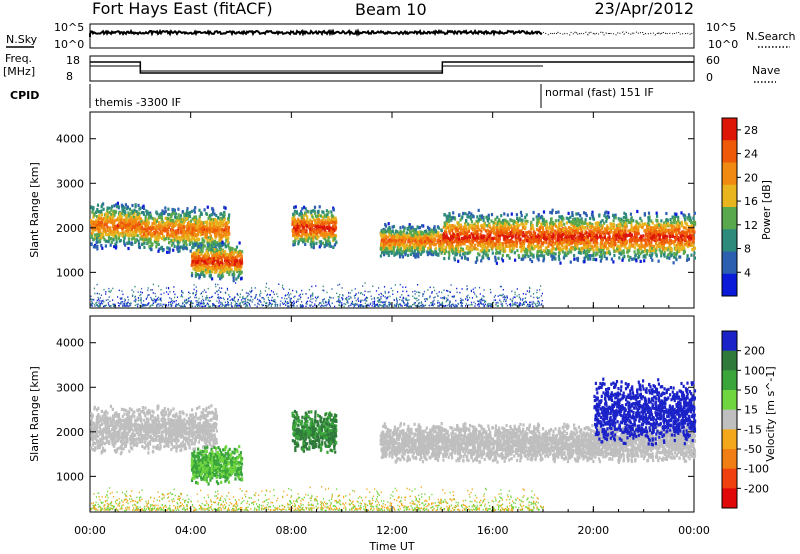  What do you see at coordinates (766, 70) in the screenshot?
I see `nave-label: Nave` at bounding box center [766, 70].